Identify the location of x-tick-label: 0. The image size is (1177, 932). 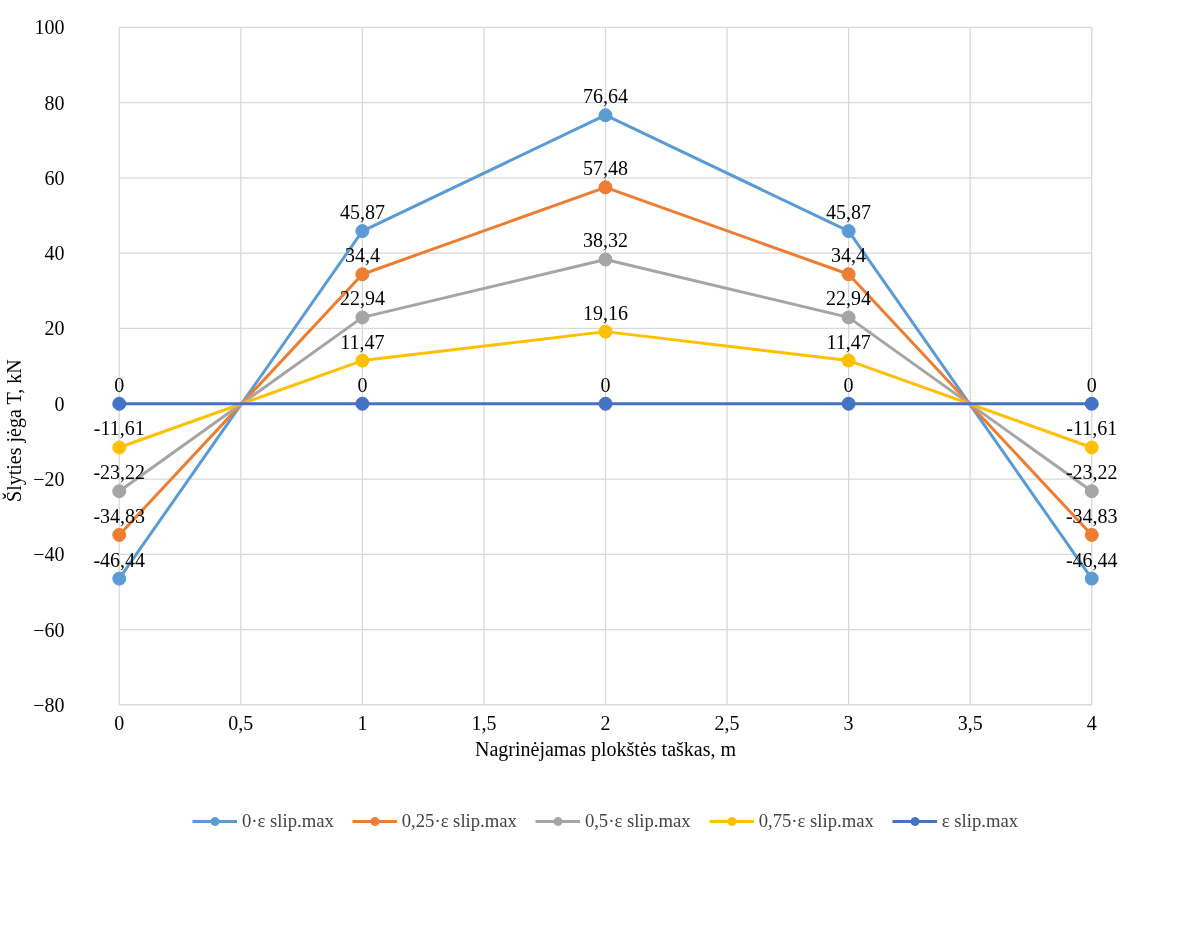
(119, 722).